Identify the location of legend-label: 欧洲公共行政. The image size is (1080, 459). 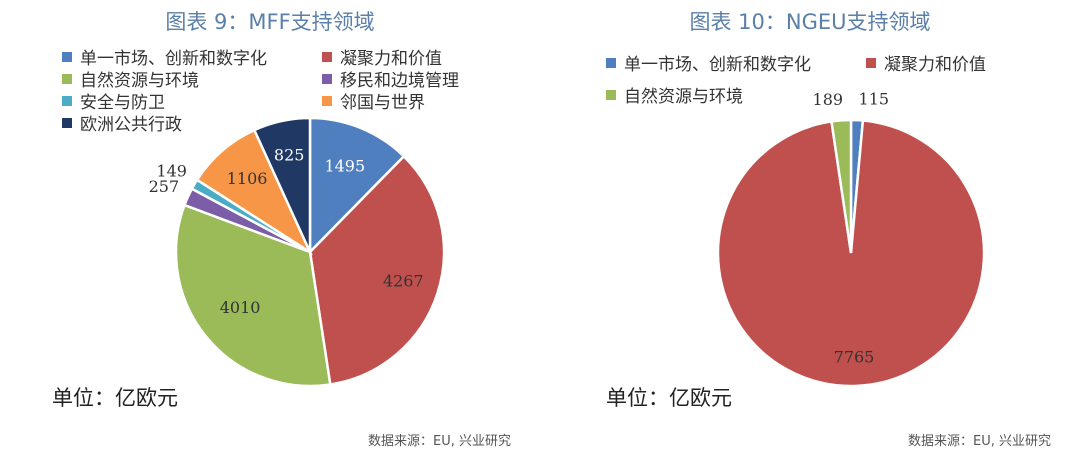
(131, 125).